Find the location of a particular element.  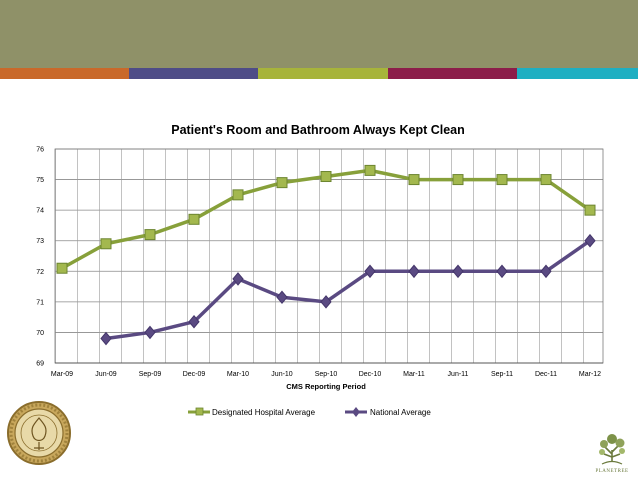

y-tick-label: 76 is located at coordinates (40, 150).